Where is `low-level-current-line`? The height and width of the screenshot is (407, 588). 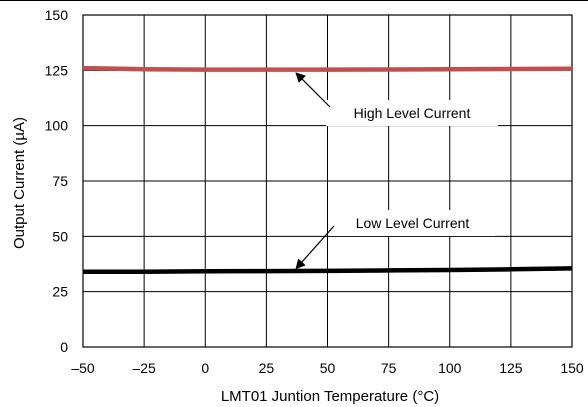
low-level-current-line is located at coordinates (328, 270).